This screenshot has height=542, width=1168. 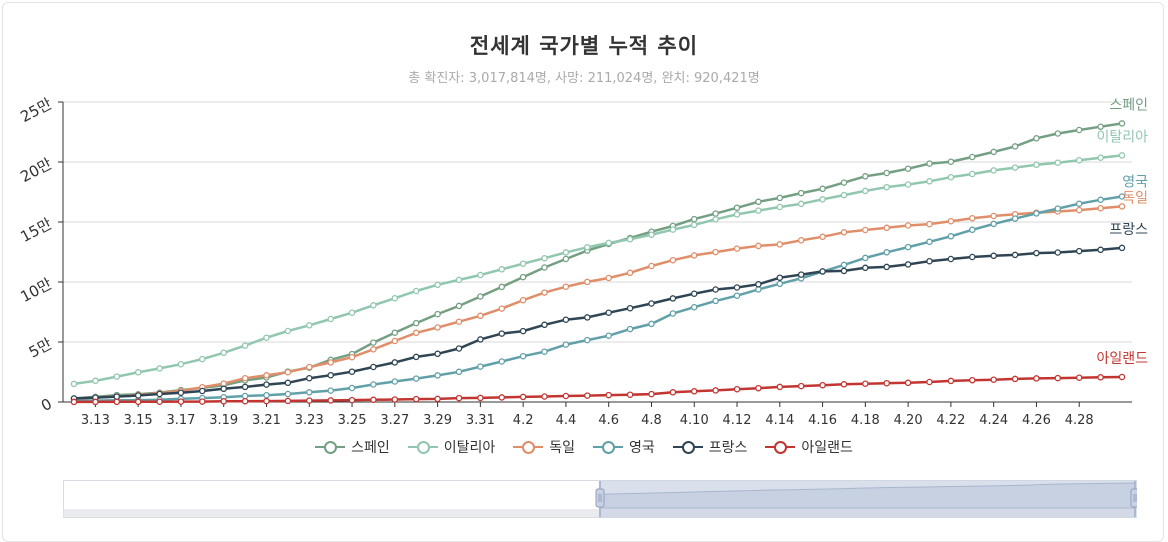 What do you see at coordinates (600, 499) in the screenshot?
I see `data-zoom-slider` at bounding box center [600, 499].